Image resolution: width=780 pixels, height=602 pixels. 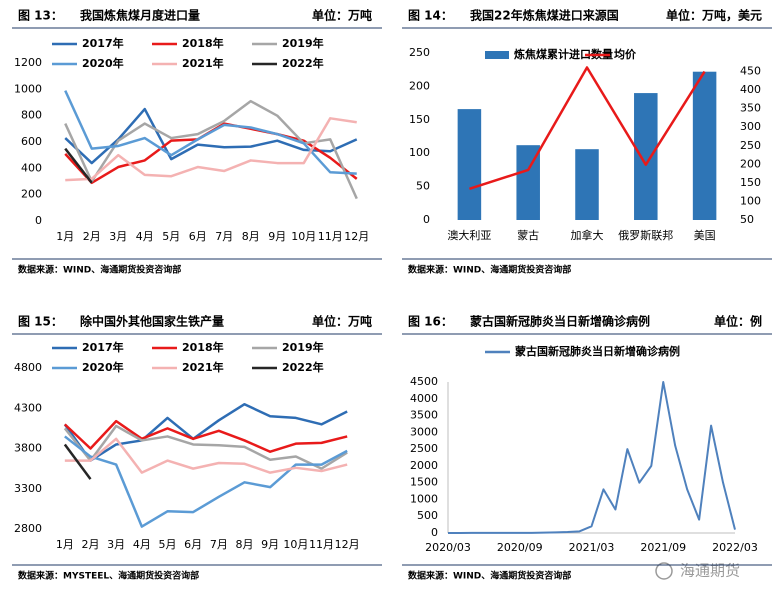 What do you see at coordinates (28, 88) in the screenshot?
I see `y-tick-label: 1000` at bounding box center [28, 88].